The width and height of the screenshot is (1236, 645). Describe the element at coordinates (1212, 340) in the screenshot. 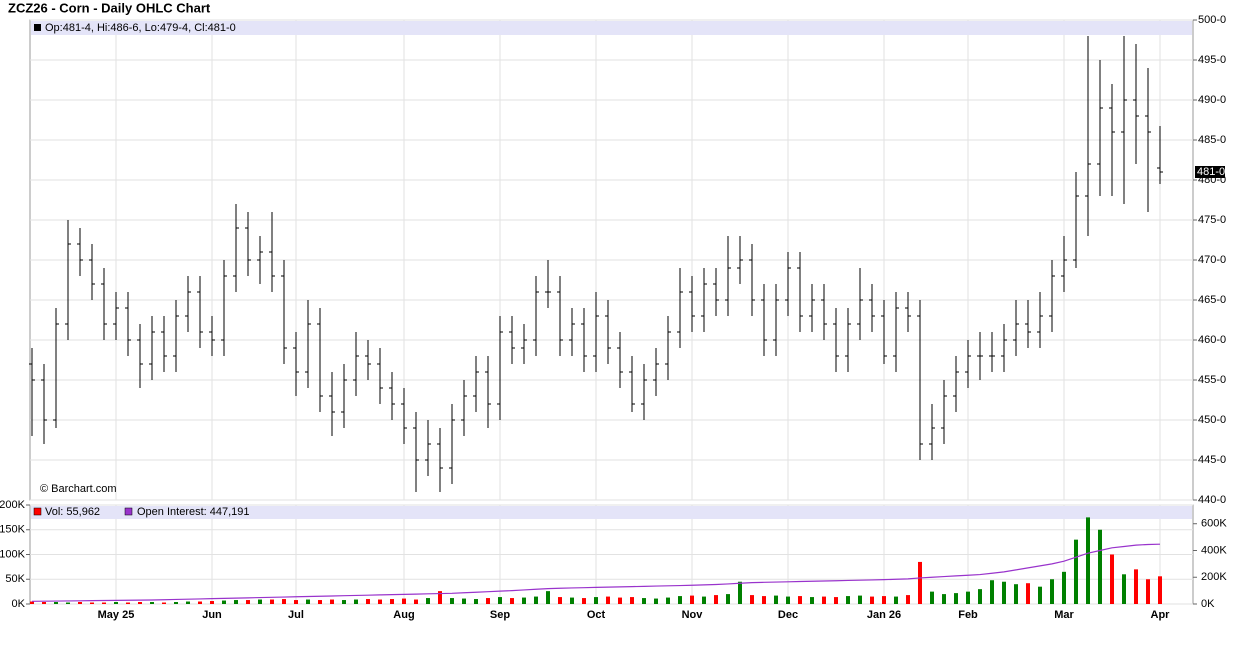

I see `y-tick-label: 460-0` at that location.